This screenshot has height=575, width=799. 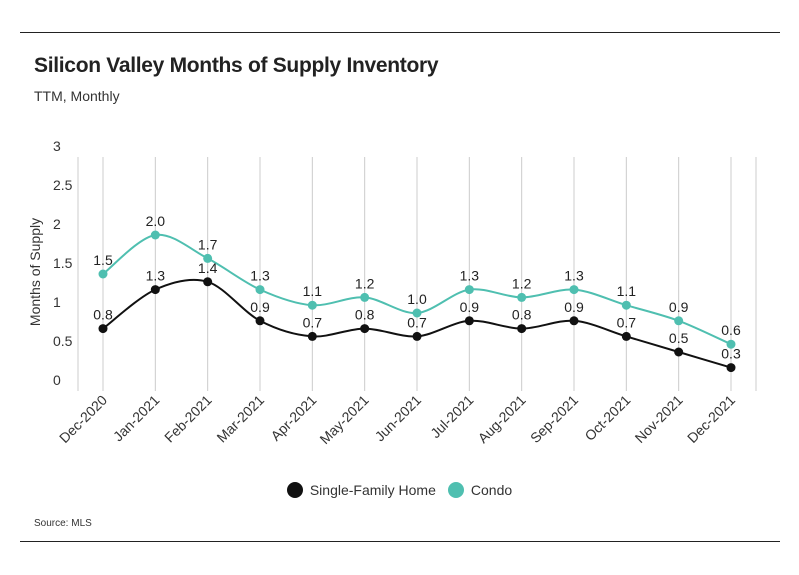 I want to click on x-tick-label: Jan-2021, so click(x=136, y=418).